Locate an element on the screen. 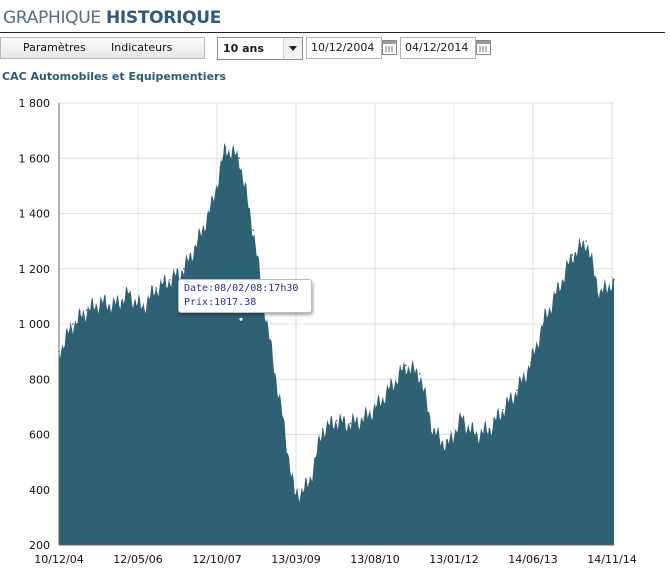 This screenshot has width=670, height=571. y-tick-label: 400 is located at coordinates (39, 490).